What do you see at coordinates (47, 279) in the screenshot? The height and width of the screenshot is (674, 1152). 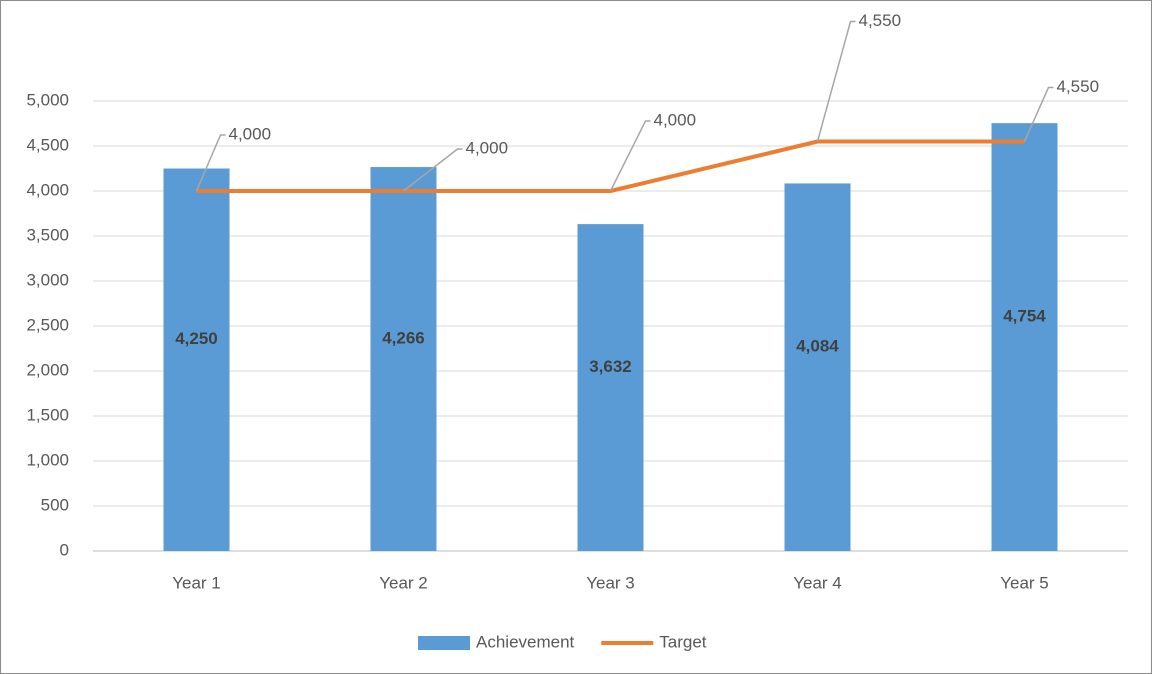 I see `y-tick-label: 3,000` at bounding box center [47, 279].